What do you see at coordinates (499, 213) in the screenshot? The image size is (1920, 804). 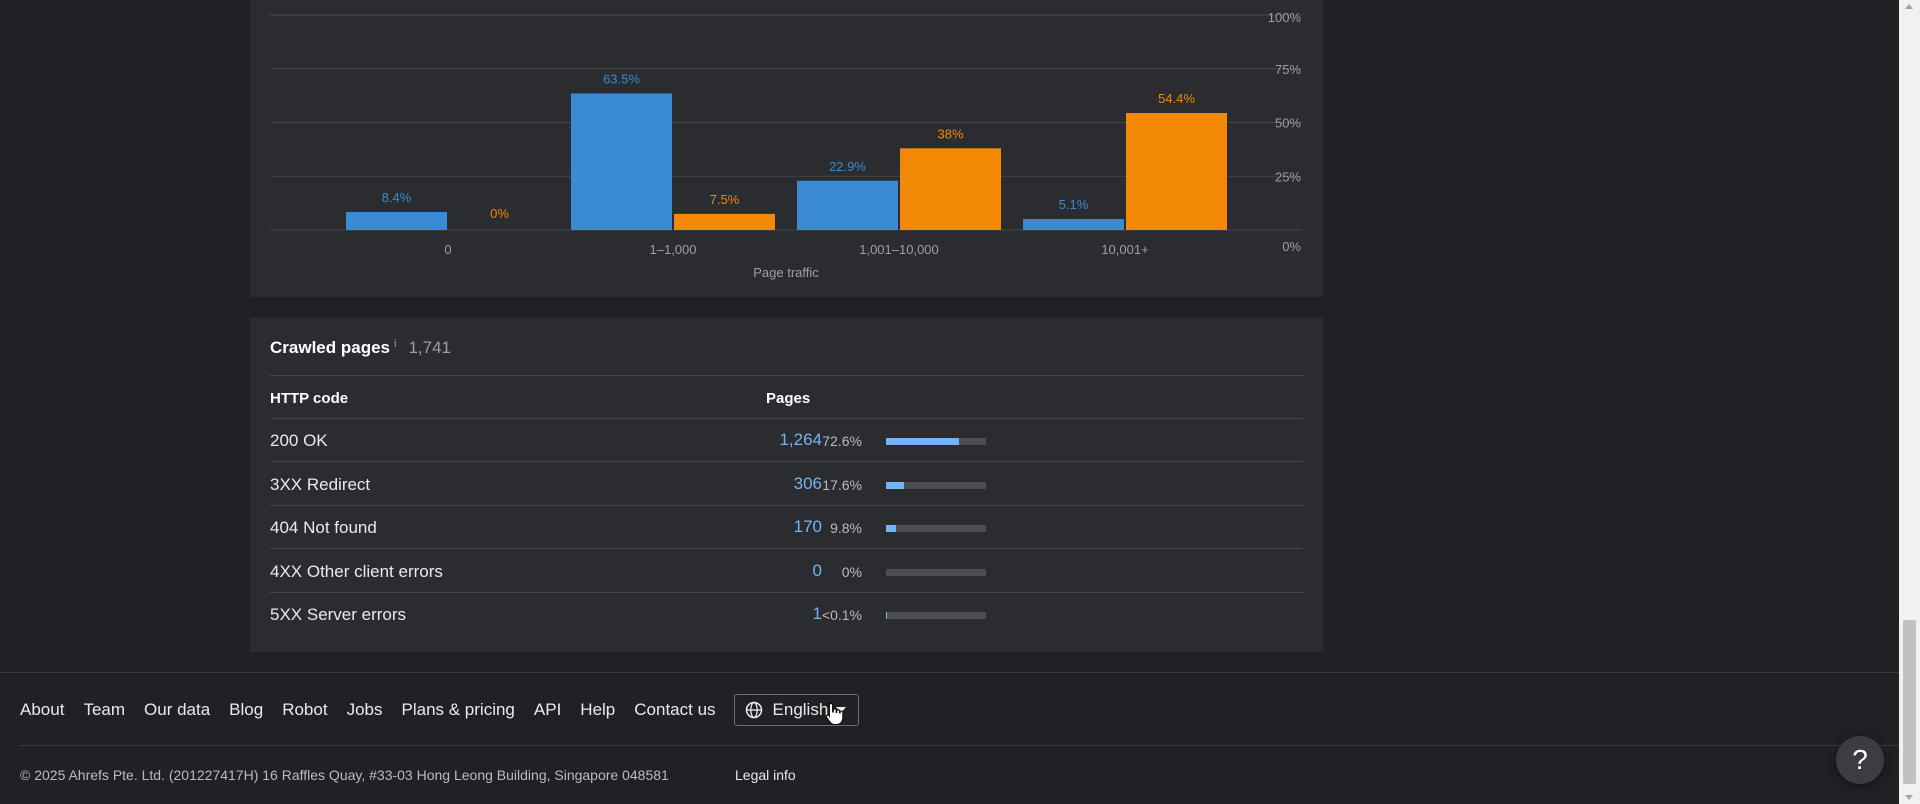 I see `bar-data-label: 0%` at bounding box center [499, 213].